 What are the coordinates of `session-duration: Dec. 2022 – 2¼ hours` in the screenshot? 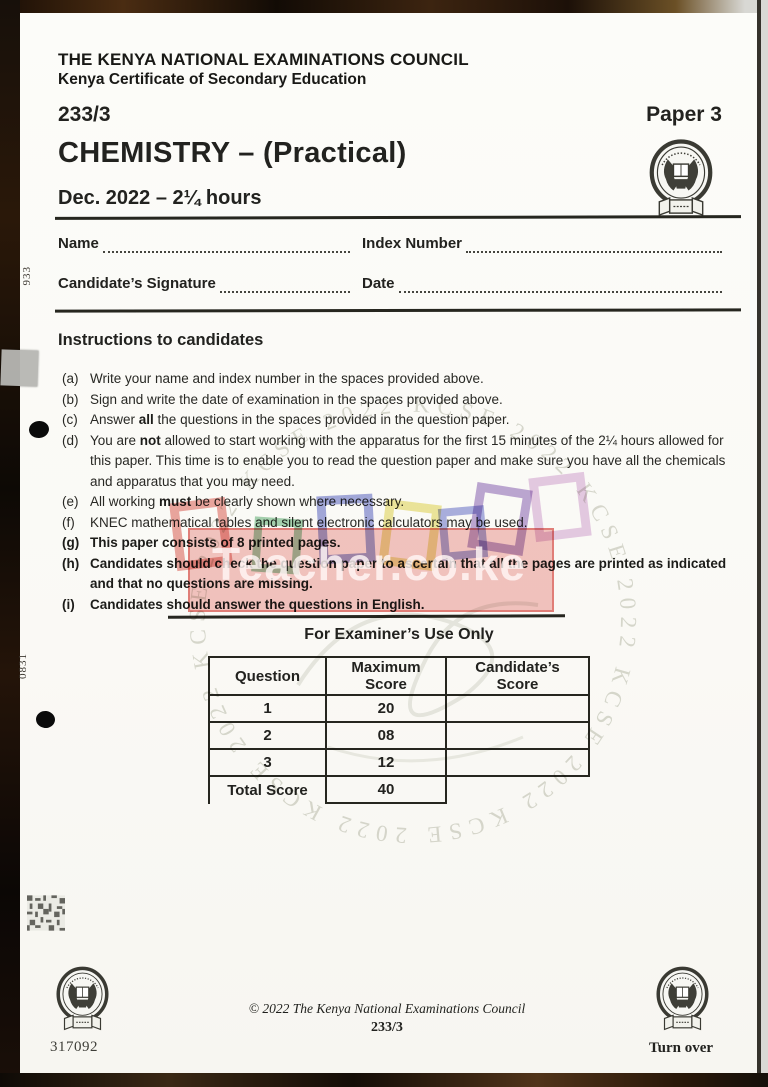 It's located at (160, 198).